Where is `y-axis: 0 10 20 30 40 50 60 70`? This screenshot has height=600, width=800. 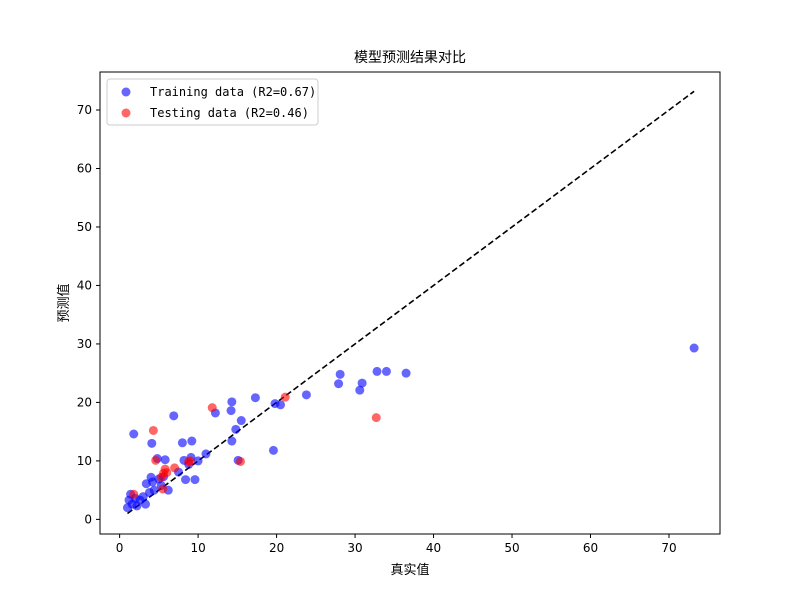 y-axis: 0 10 20 30 40 50 60 70 is located at coordinates (88, 314).